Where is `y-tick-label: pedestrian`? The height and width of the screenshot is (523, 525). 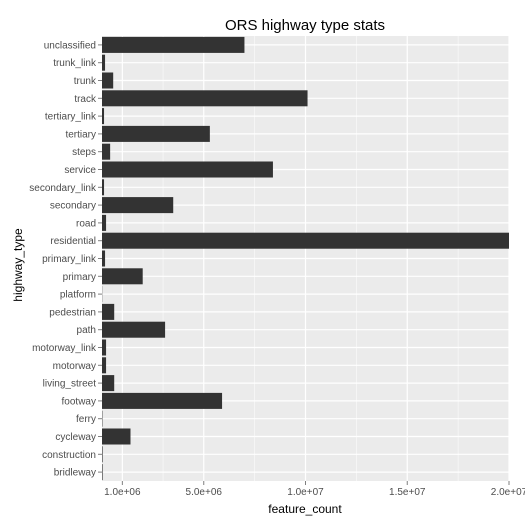 y-tick-label: pedestrian is located at coordinates (72, 312).